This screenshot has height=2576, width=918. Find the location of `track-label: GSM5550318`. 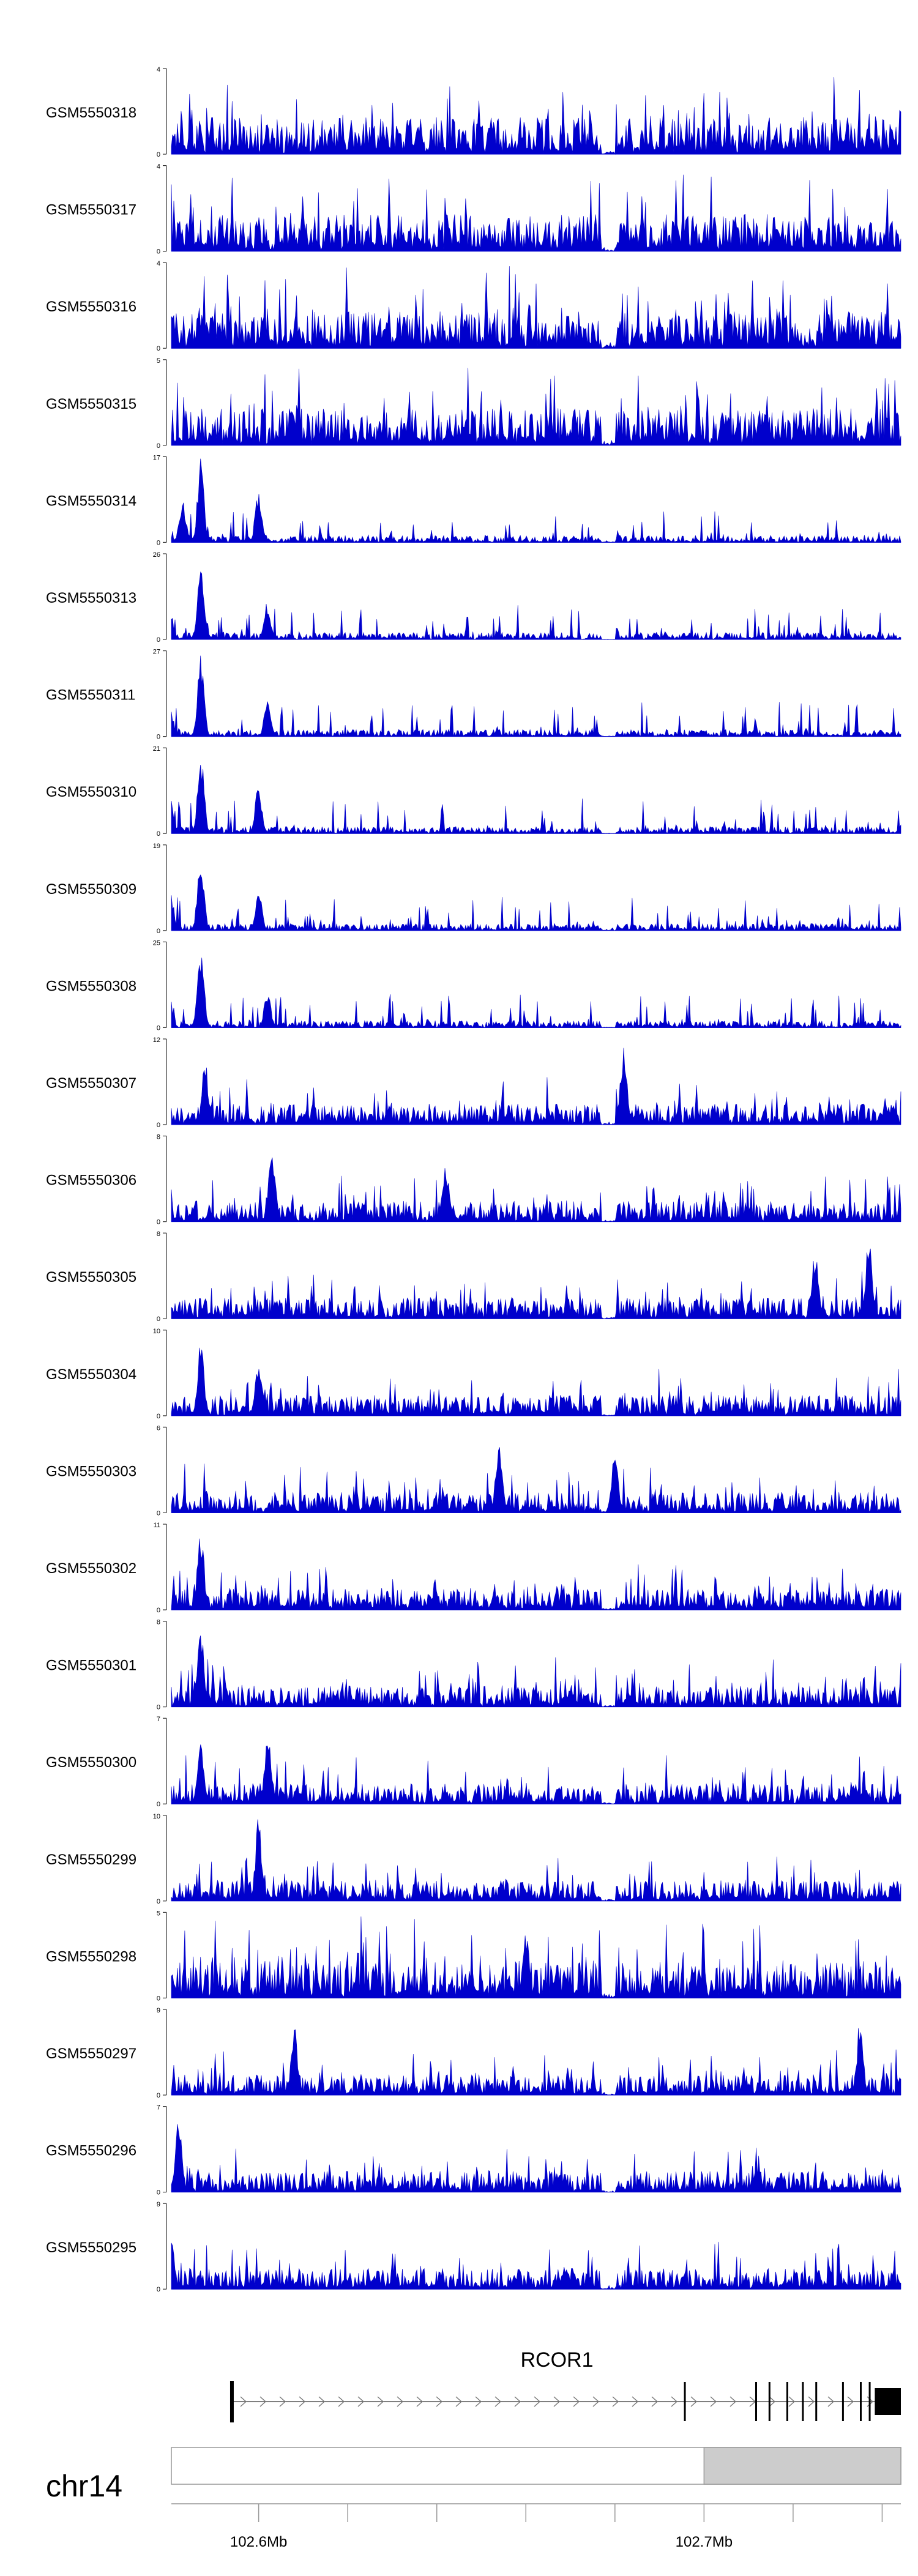

track-label: GSM5550318 is located at coordinates (91, 113).